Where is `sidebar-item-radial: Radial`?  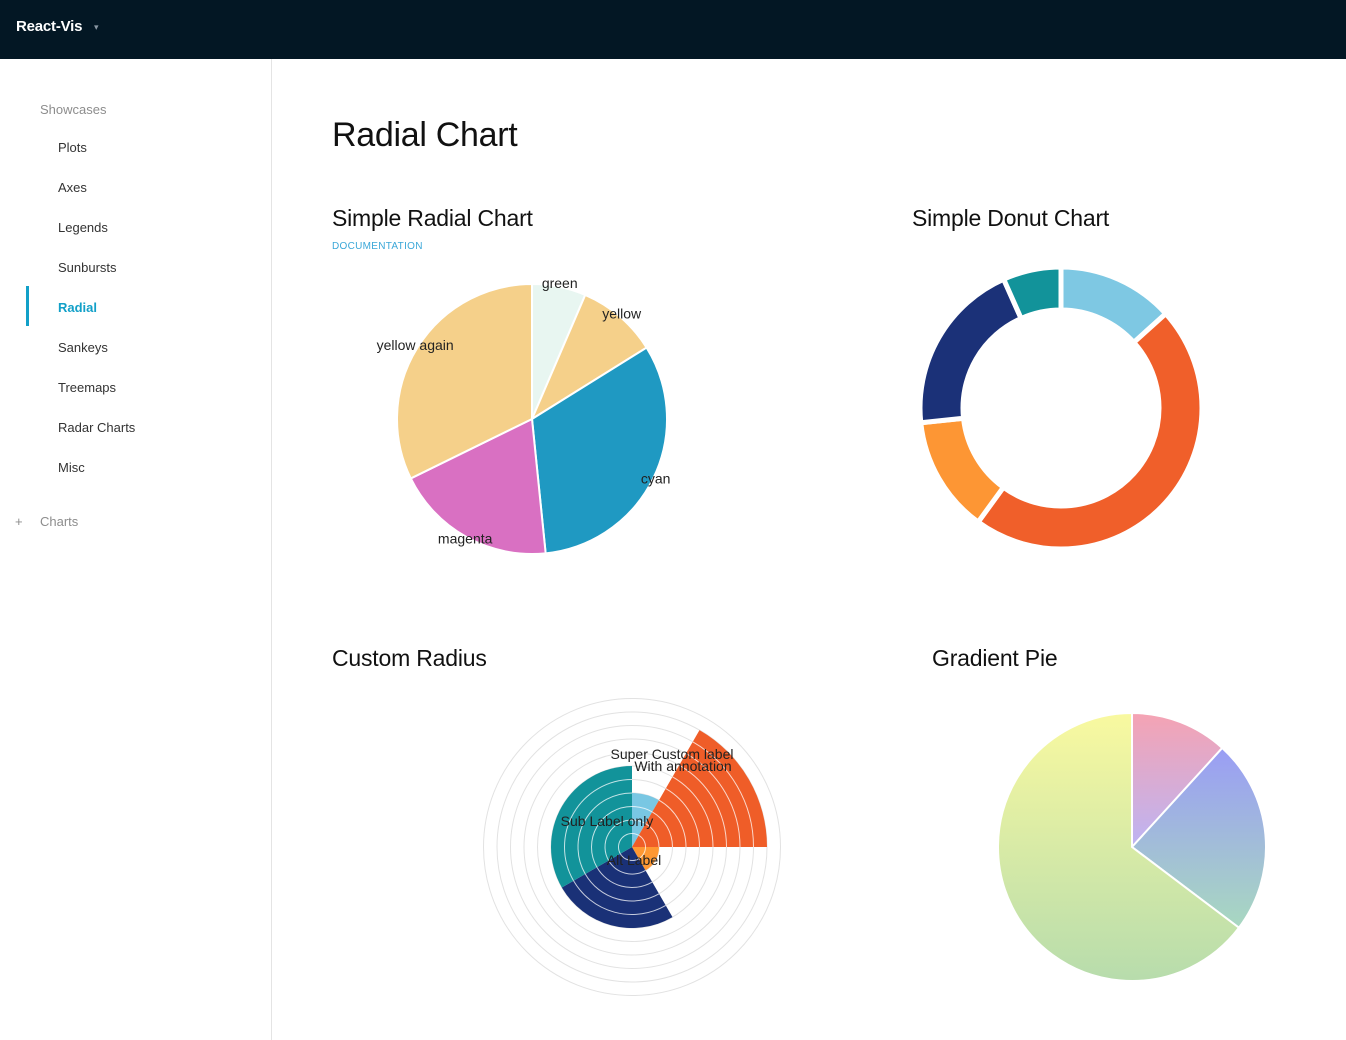
sidebar-item-radial: Radial is located at coordinates (78, 307).